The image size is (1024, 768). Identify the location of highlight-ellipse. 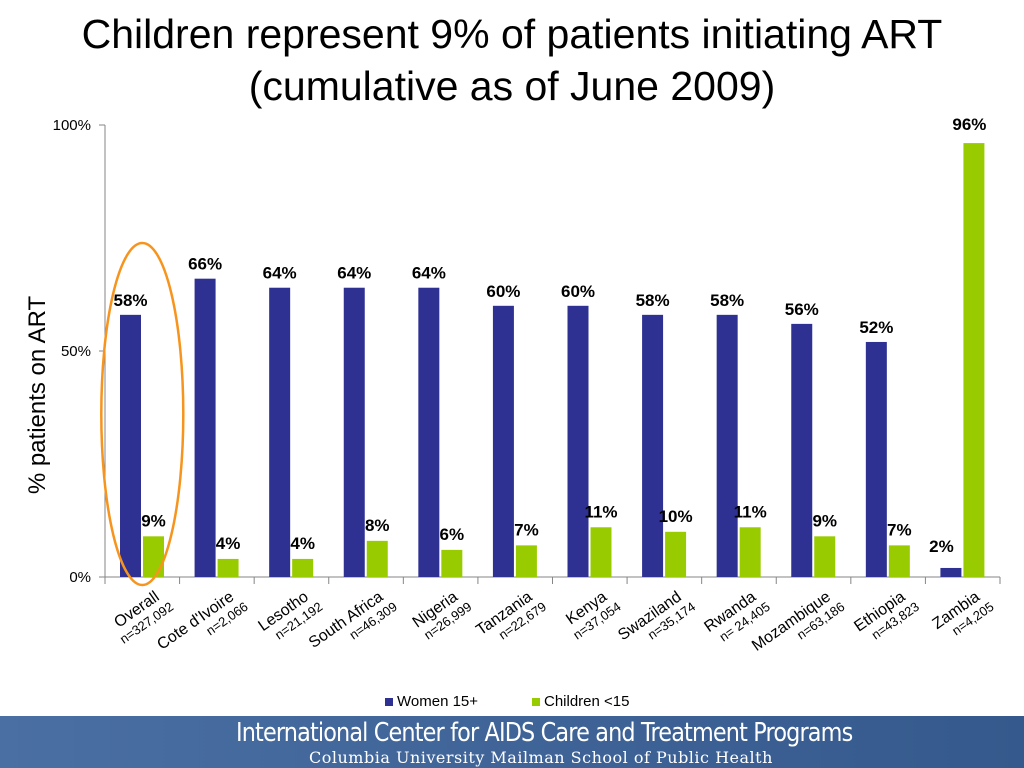
(142, 414).